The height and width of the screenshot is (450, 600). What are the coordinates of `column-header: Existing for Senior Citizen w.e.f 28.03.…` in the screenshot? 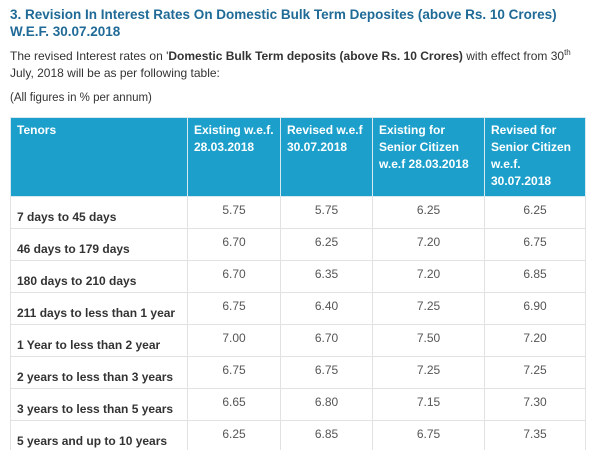 It's located at (428, 157).